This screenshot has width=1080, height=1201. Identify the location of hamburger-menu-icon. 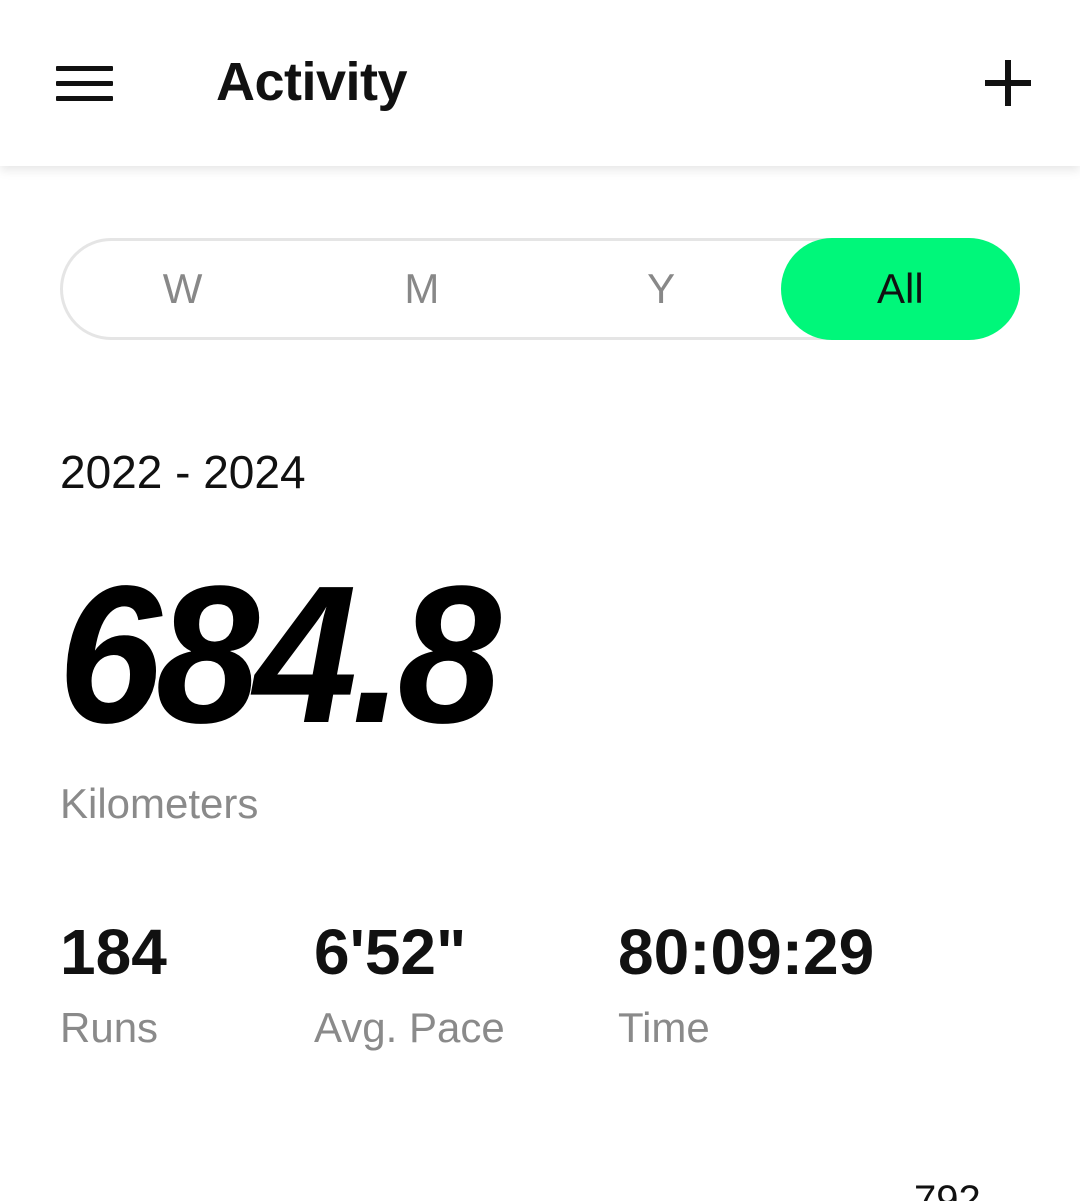
(84, 68).